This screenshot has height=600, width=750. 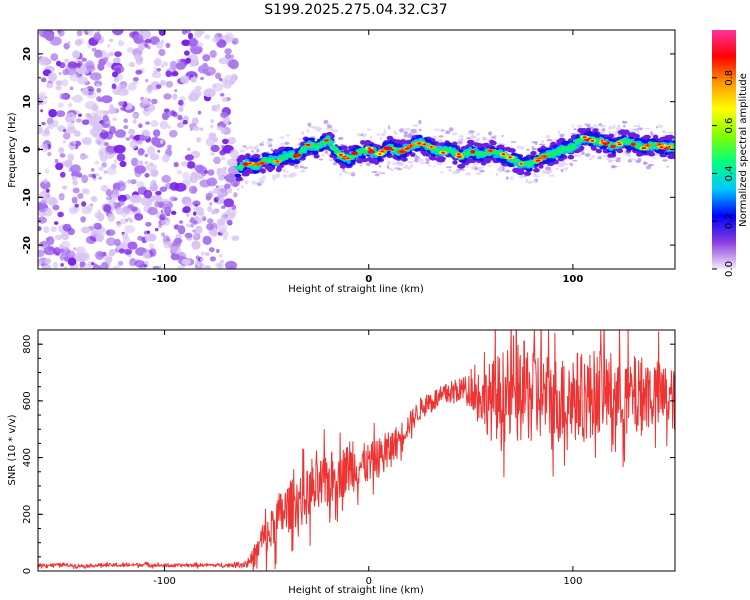 I want to click on snr-xlabel: Height of straight line (km), so click(x=356, y=590).